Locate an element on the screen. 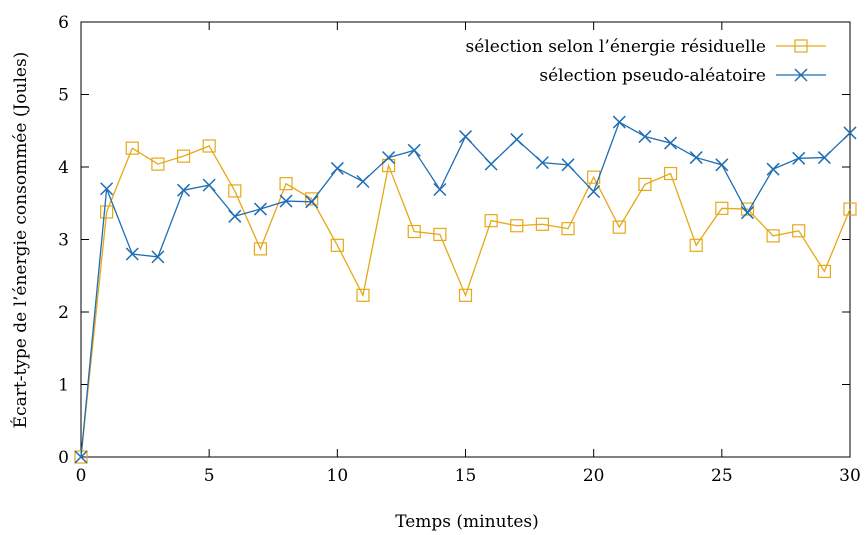 The image size is (865, 535). x-tick-label: 20 is located at coordinates (594, 476).